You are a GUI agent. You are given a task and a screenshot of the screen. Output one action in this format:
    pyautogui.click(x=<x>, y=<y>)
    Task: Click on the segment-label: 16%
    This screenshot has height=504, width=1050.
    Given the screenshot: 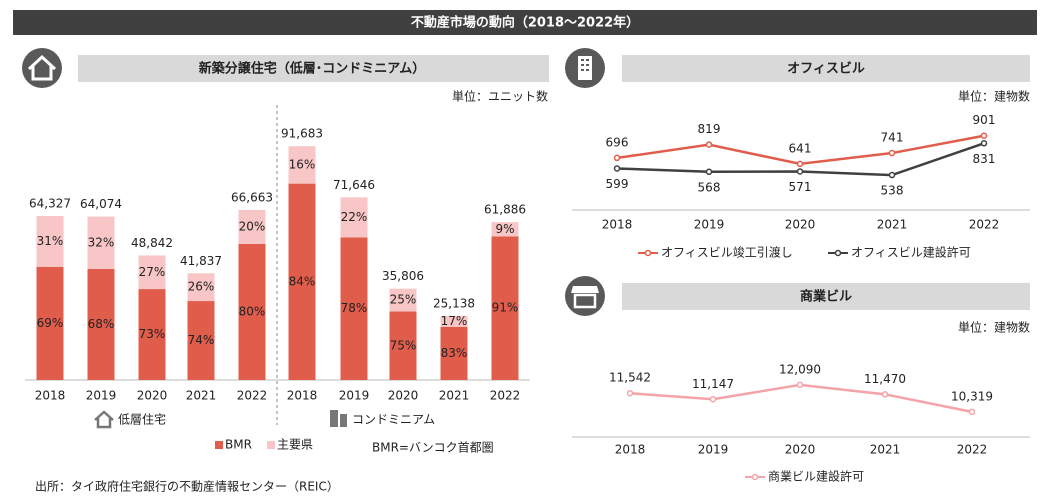 What is the action you would take?
    pyautogui.click(x=302, y=164)
    